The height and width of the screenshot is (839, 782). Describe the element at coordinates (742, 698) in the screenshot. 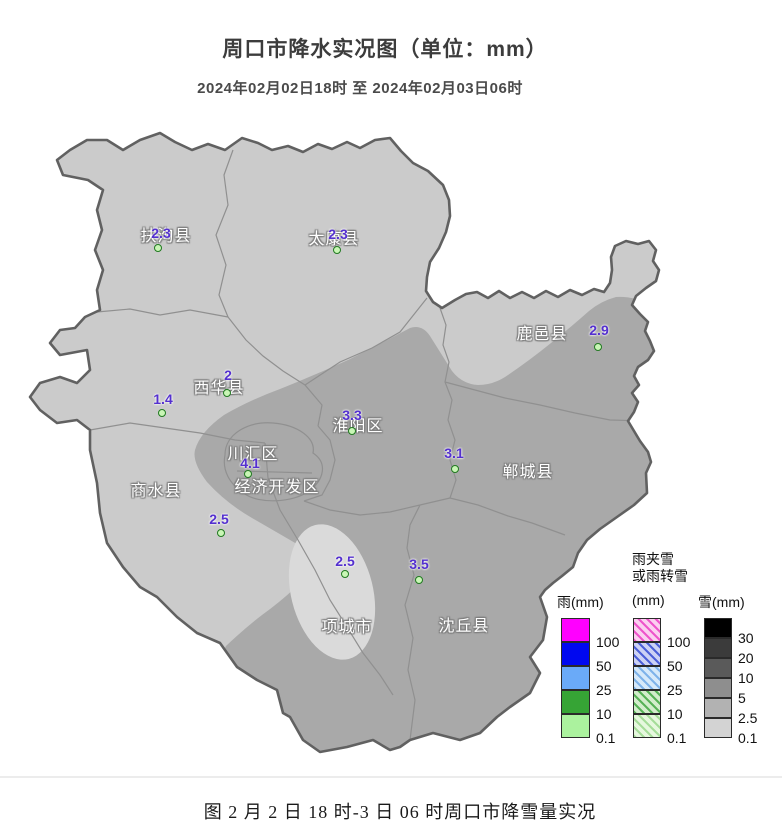

I see `legend-snow-tick: 5` at that location.